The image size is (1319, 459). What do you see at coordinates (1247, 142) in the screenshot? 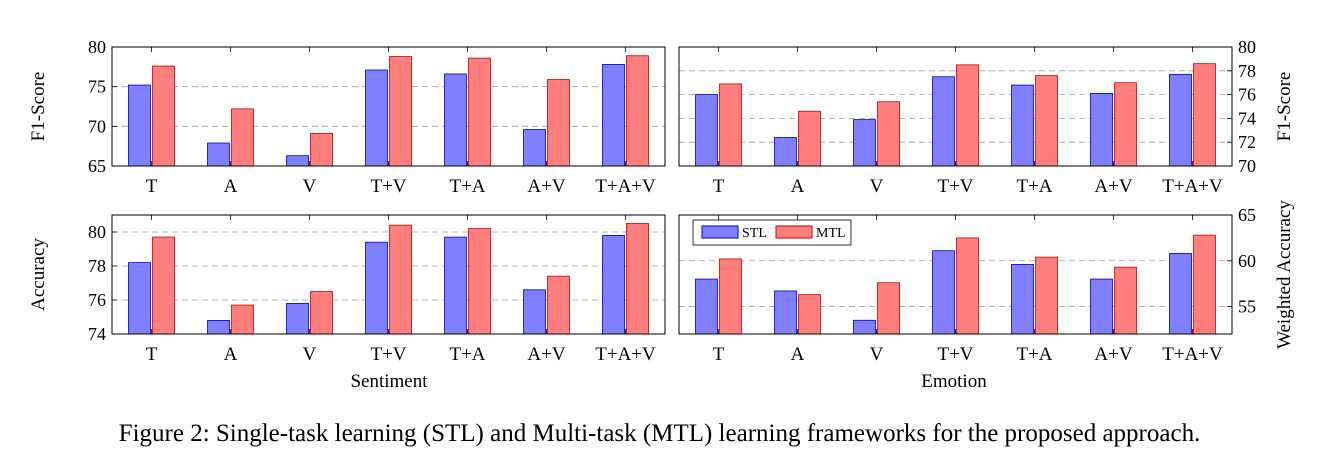
I see `y-tick-label: 72` at bounding box center [1247, 142].